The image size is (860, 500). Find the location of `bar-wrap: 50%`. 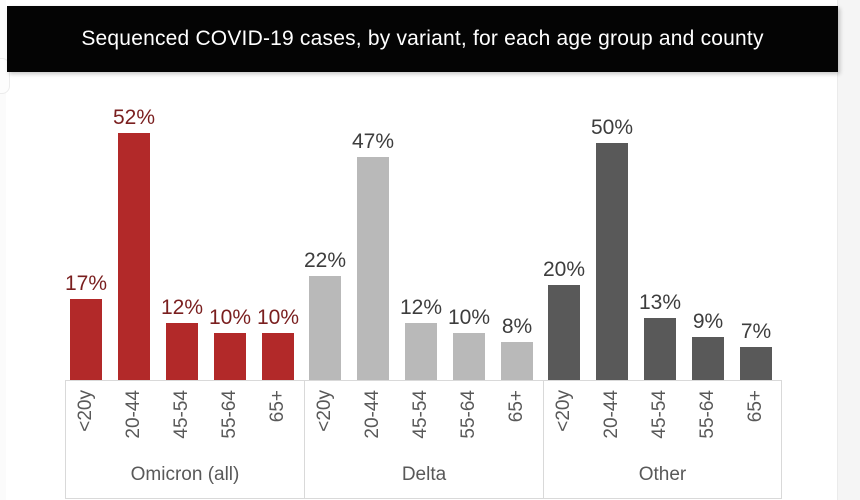

bar-wrap: 50% is located at coordinates (612, 248).